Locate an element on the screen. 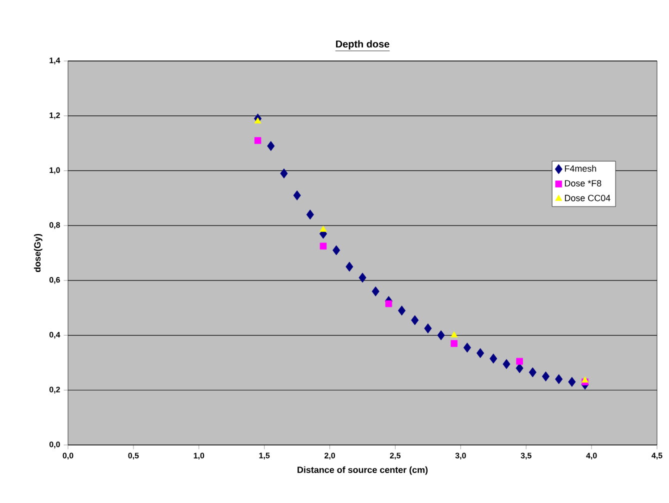  legend-label: F4mesh is located at coordinates (580, 168).